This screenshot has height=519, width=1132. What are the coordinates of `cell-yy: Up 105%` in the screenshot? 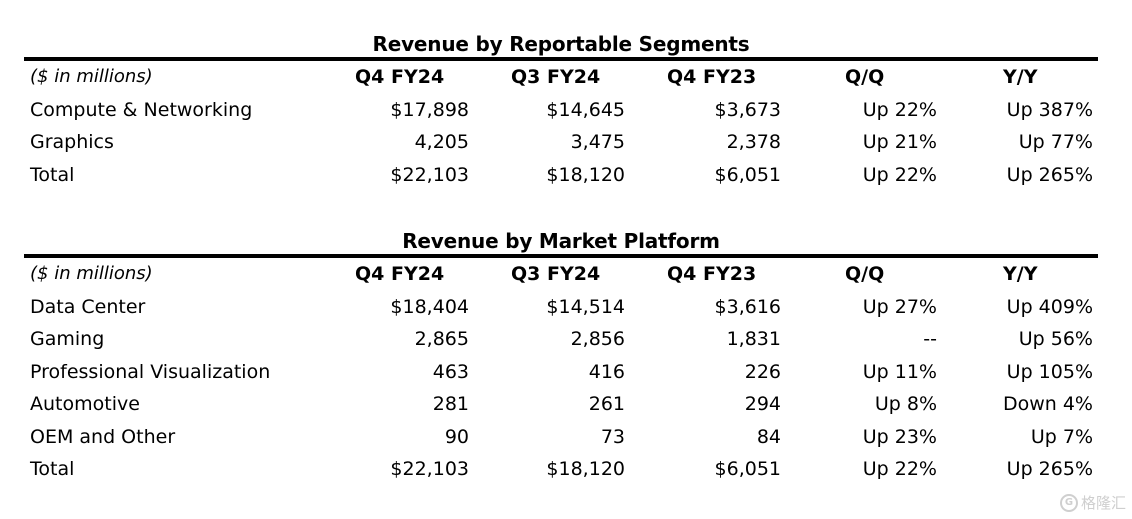 It's located at (1049, 371).